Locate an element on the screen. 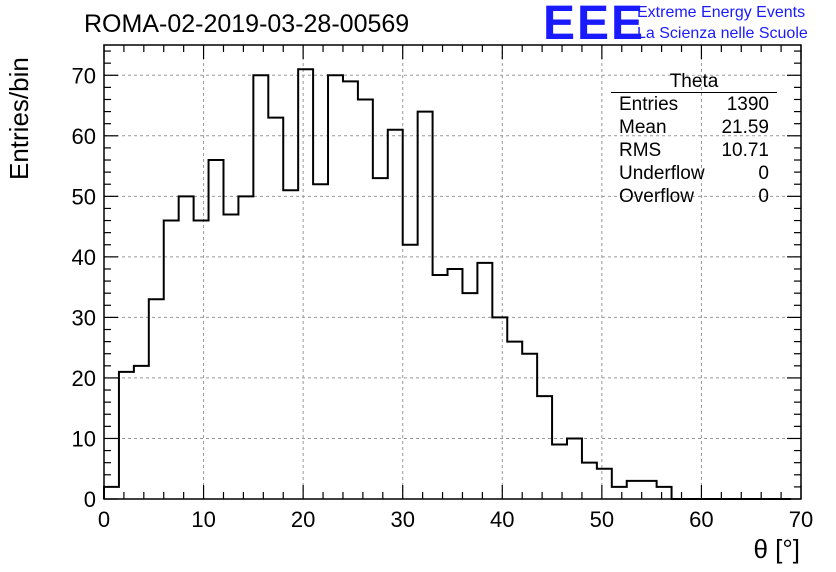 This screenshot has height=572, width=836. stats-label: Mean is located at coordinates (643, 127).